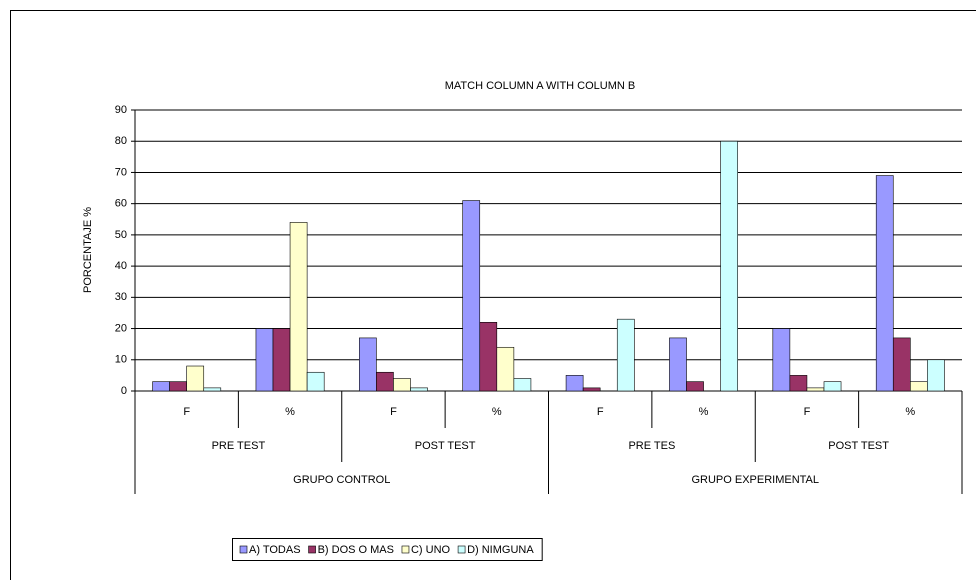 The height and width of the screenshot is (580, 976). What do you see at coordinates (755, 480) in the screenshot?
I see `group-label: GRUPO EXPERIMENTAL` at bounding box center [755, 480].